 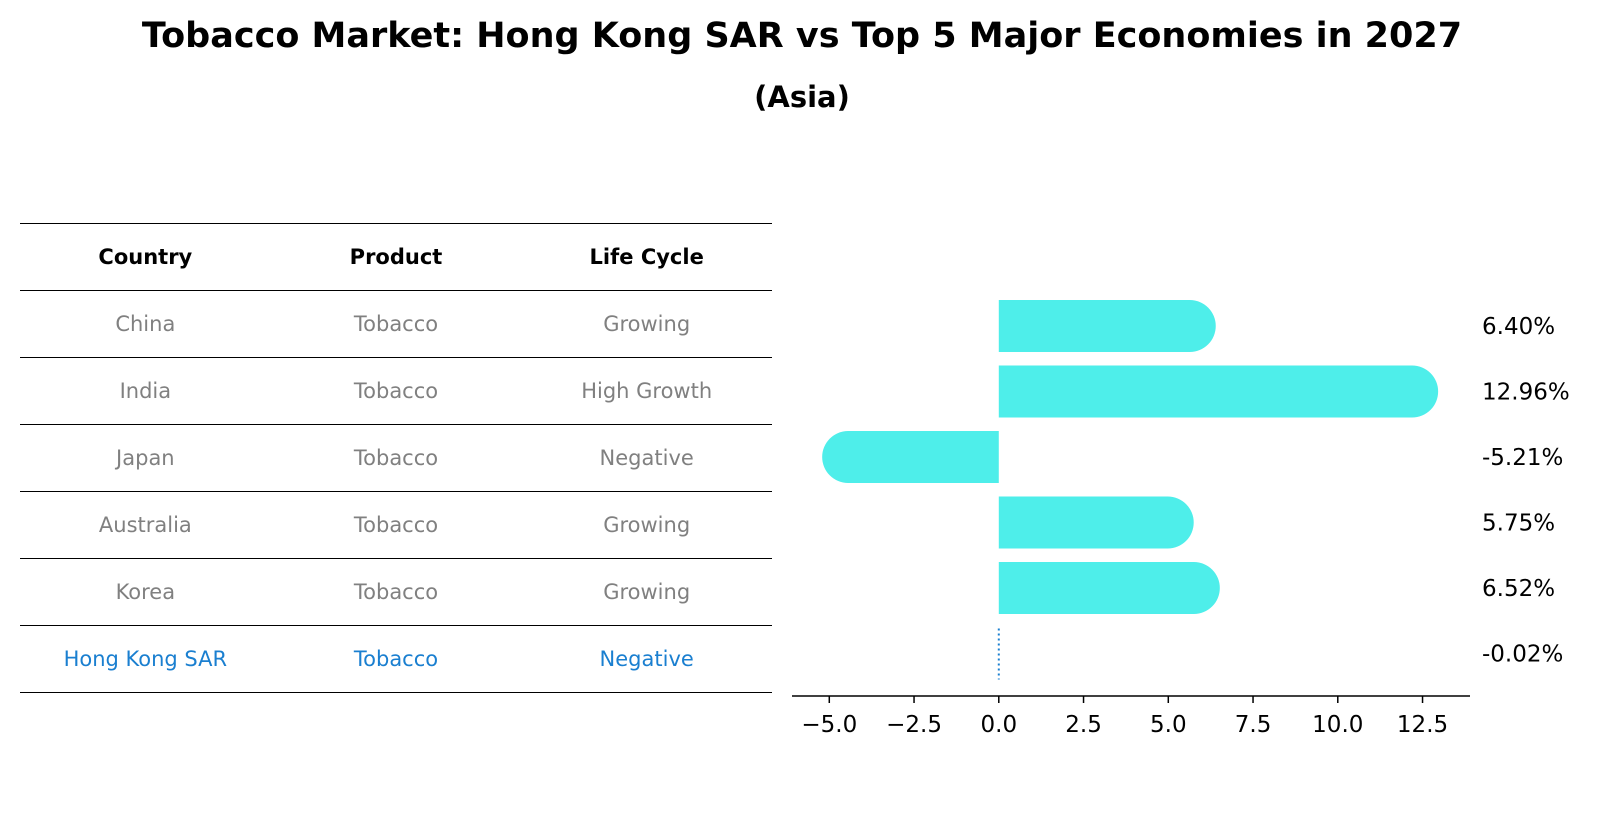 I want to click on column-header-life-cycle: Life Cycle, so click(x=646, y=257).